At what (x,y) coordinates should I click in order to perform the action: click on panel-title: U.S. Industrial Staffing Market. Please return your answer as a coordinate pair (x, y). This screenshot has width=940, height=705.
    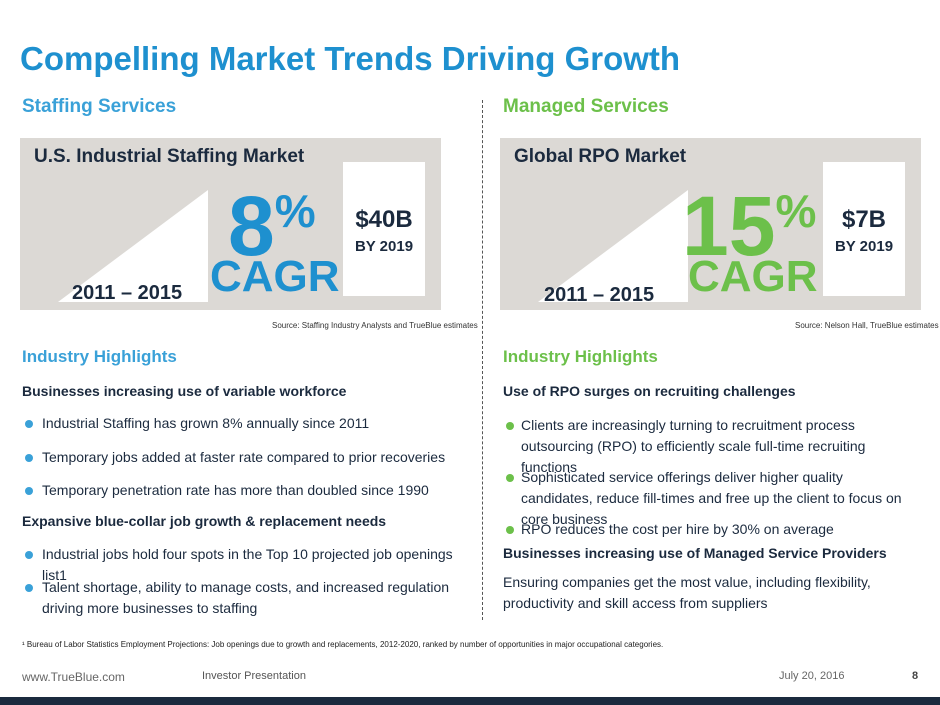
    Looking at the image, I should click on (169, 156).